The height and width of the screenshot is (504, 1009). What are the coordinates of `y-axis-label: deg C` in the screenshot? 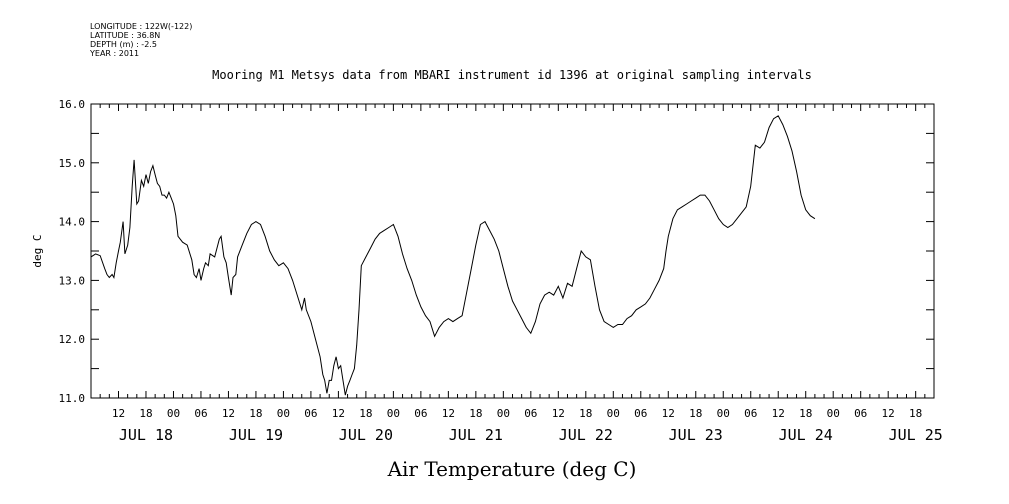 It's located at (37, 250).